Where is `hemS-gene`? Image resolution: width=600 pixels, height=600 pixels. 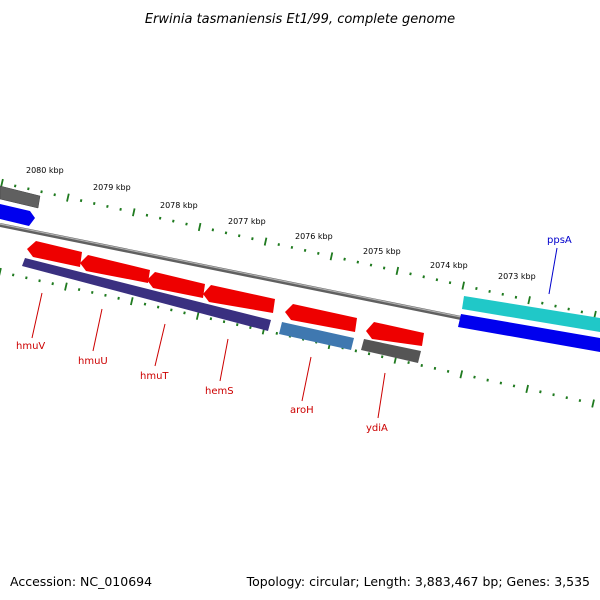
hemS-gene is located at coordinates (239, 299).